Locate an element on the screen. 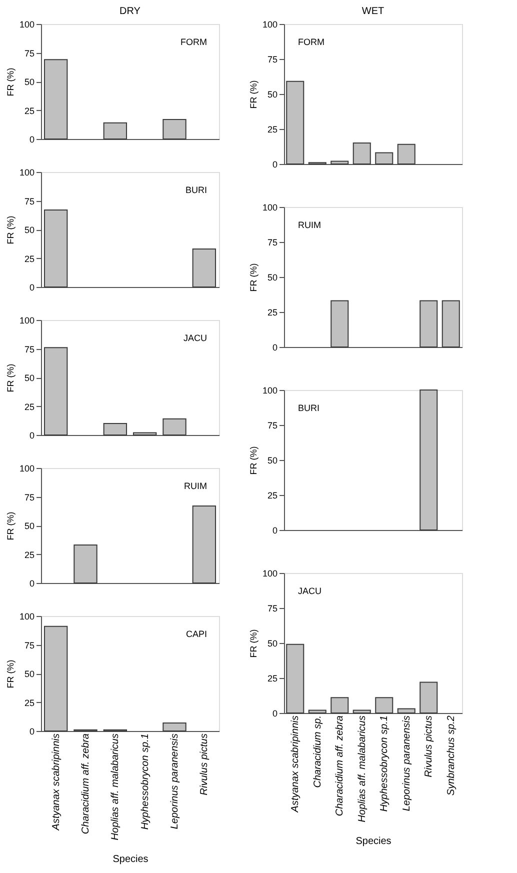  chart-title: WET is located at coordinates (373, 11).